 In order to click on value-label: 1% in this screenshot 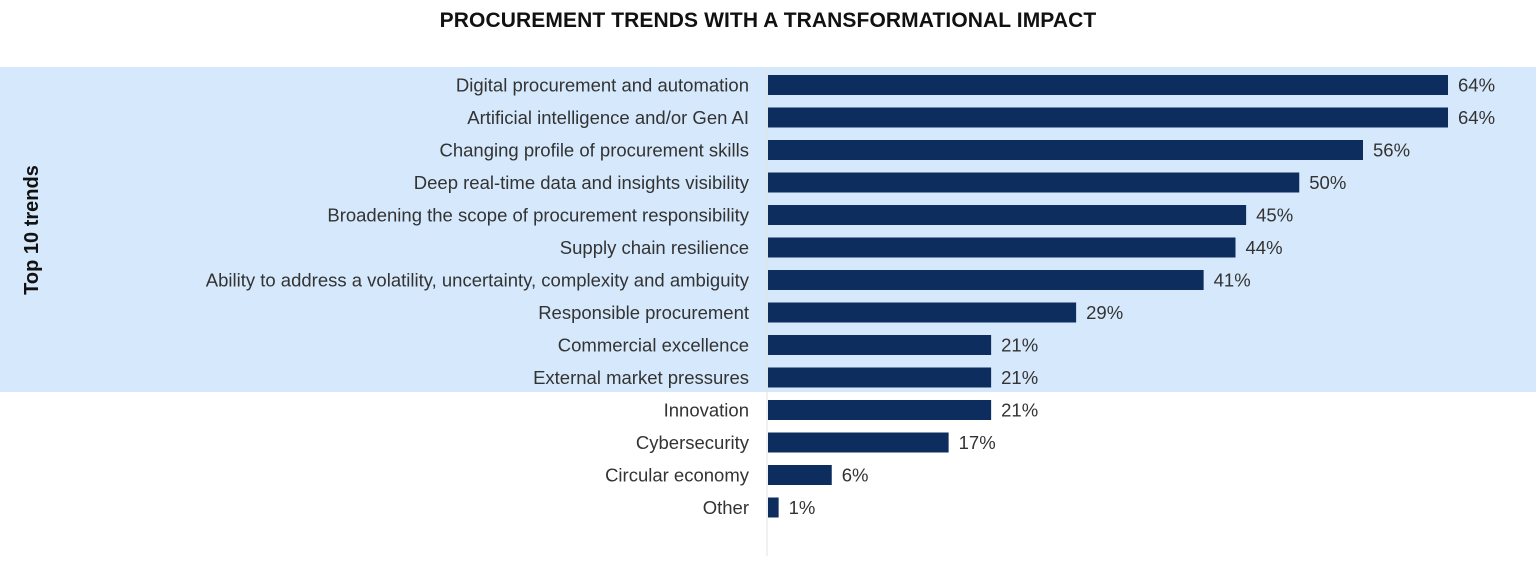, I will do `click(802, 507)`.